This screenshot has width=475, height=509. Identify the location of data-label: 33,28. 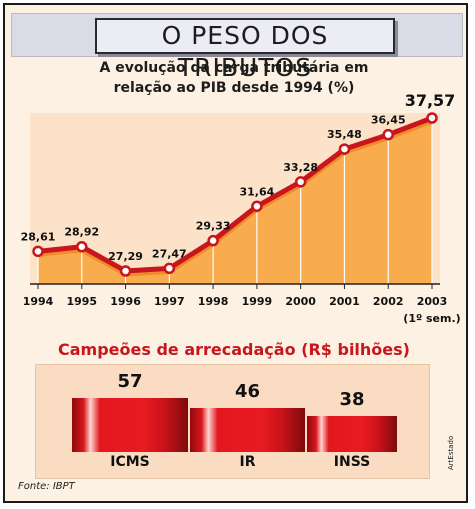
(300, 167).